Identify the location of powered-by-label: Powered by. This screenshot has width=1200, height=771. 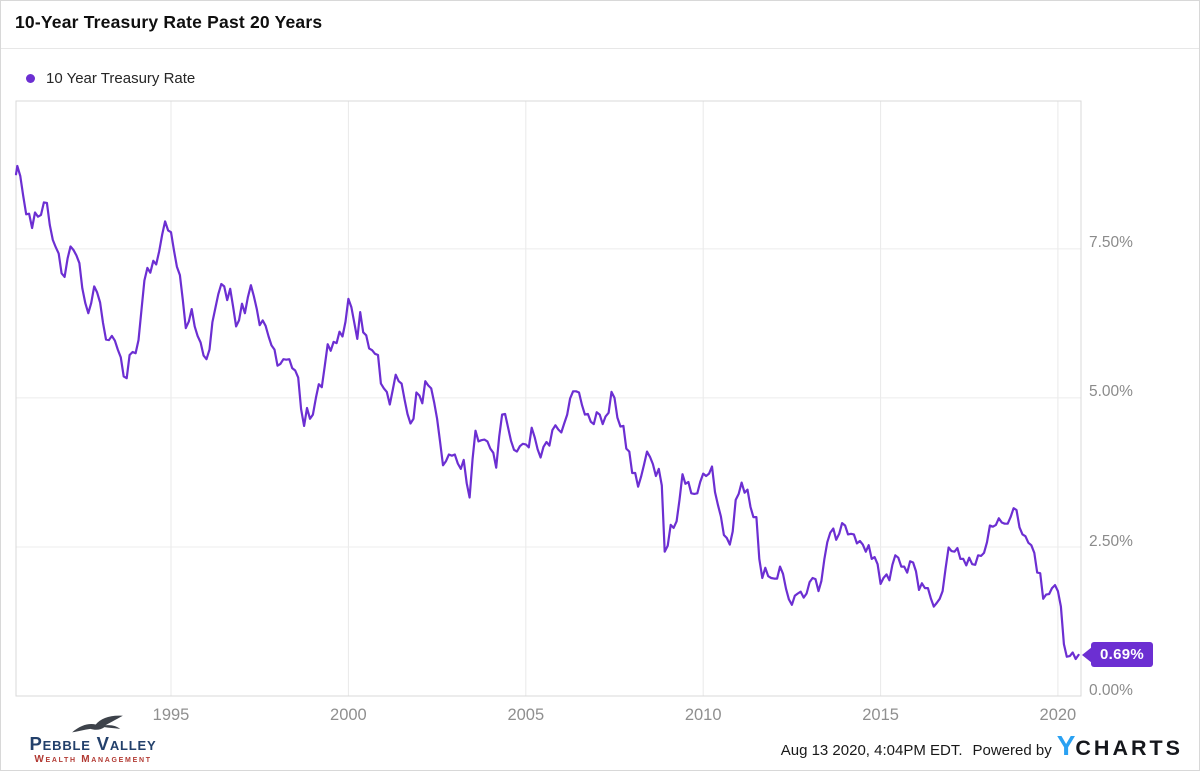
(1012, 750).